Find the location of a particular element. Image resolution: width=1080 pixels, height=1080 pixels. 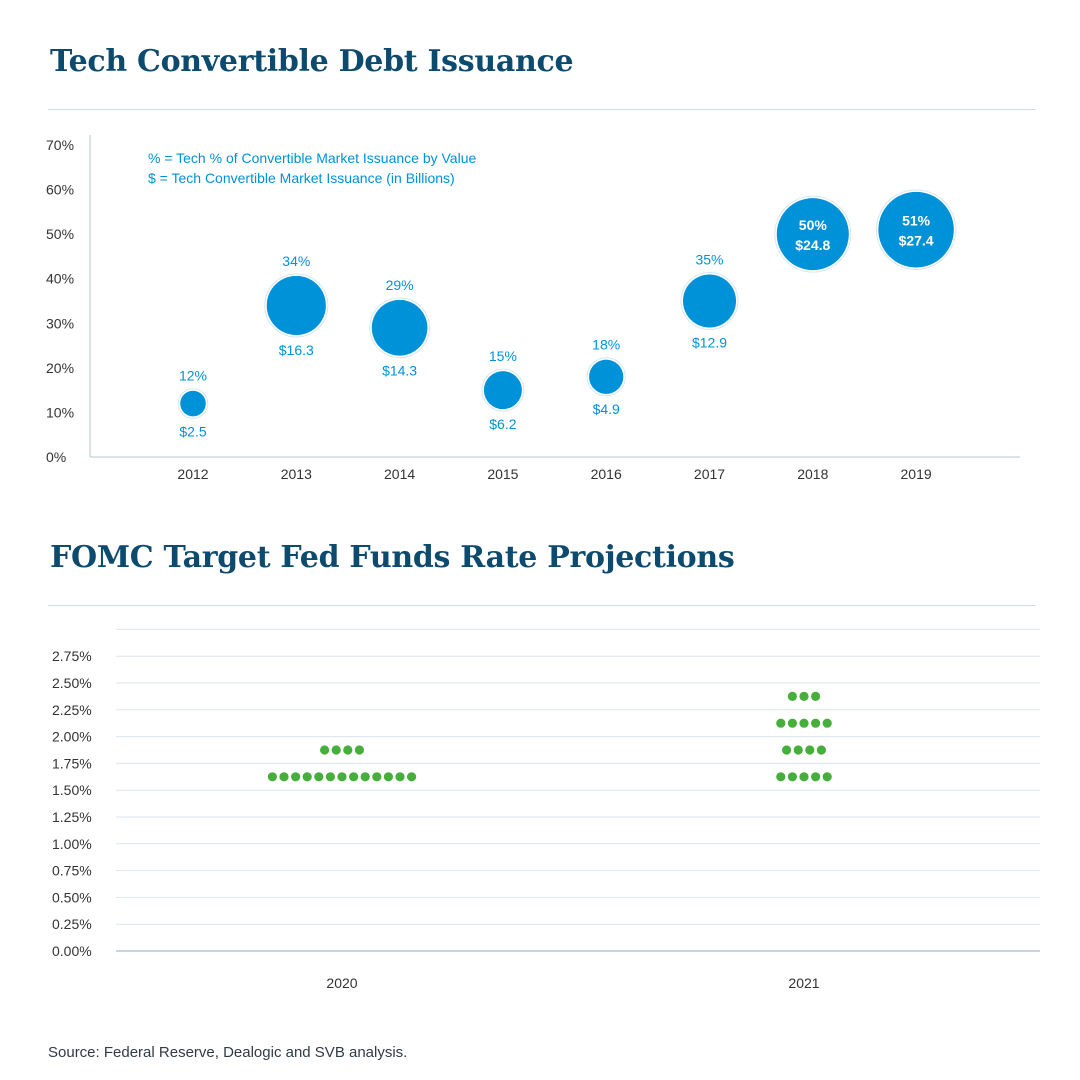

bubble-pct-label: 29% is located at coordinates (400, 285).